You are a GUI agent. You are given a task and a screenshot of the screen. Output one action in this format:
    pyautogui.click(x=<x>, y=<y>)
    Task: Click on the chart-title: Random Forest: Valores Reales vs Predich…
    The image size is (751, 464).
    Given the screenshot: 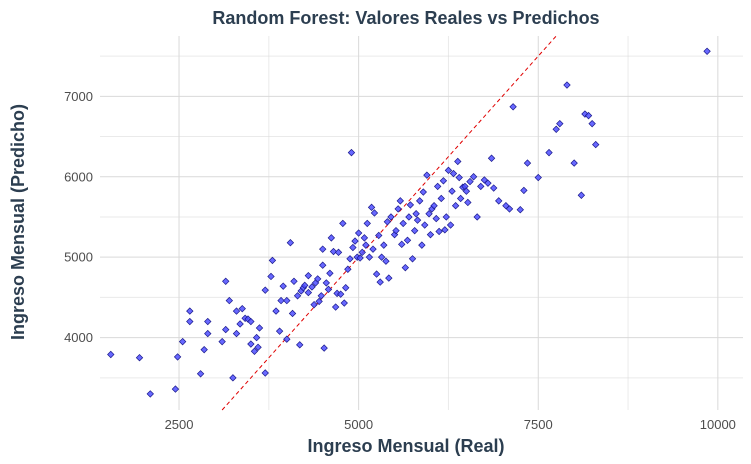 What is the action you would take?
    pyautogui.click(x=405, y=18)
    